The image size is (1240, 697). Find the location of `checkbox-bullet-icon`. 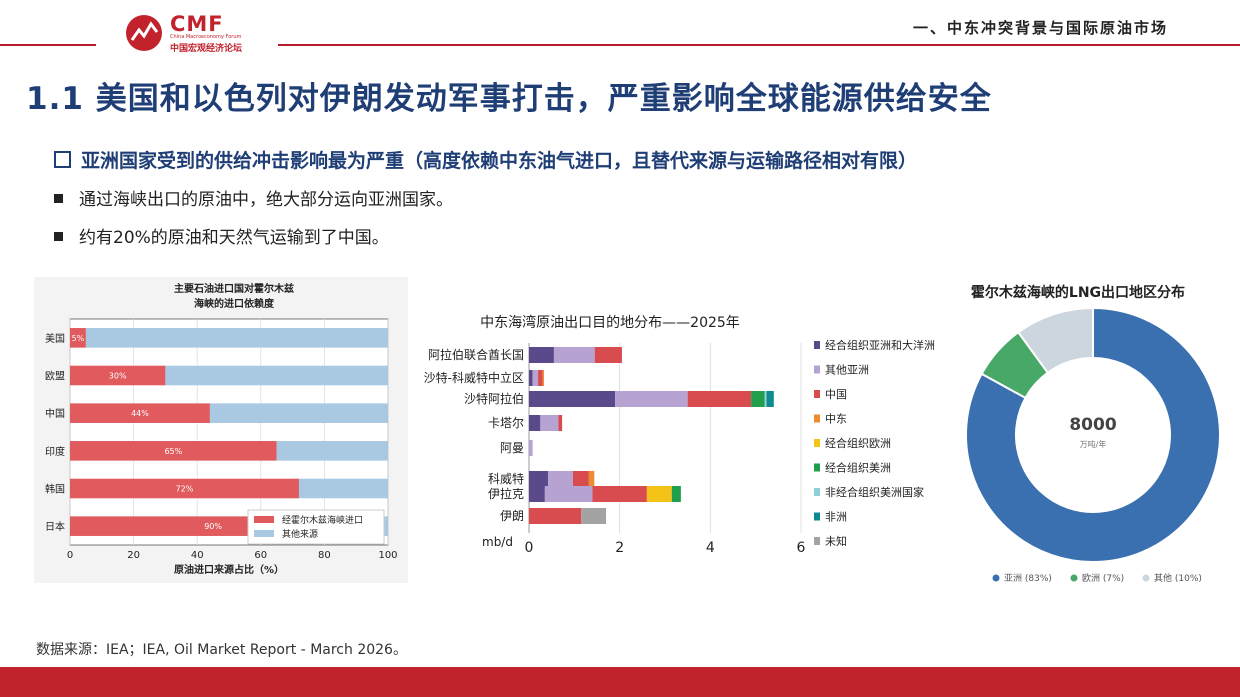

checkbox-bullet-icon is located at coordinates (62, 159).